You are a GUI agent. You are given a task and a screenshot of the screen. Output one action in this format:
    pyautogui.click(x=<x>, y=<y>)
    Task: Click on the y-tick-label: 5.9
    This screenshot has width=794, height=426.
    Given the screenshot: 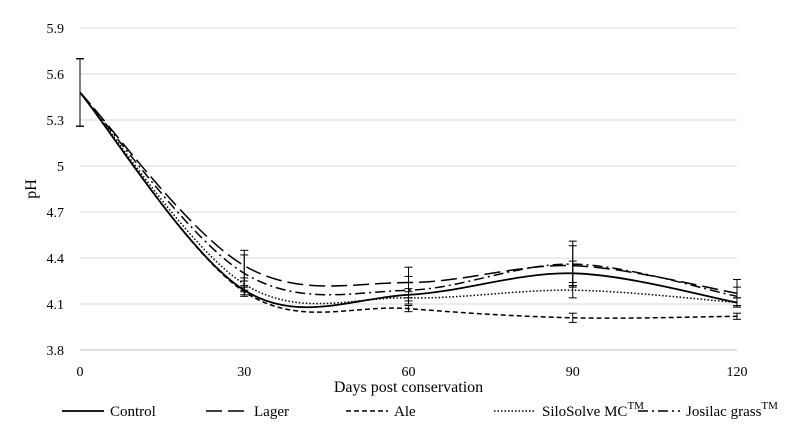 What is the action you would take?
    pyautogui.click(x=56, y=29)
    